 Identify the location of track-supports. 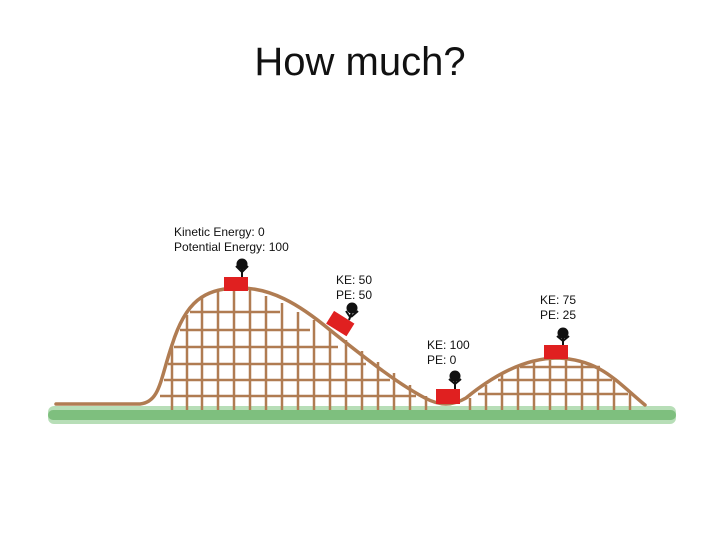
(396, 349).